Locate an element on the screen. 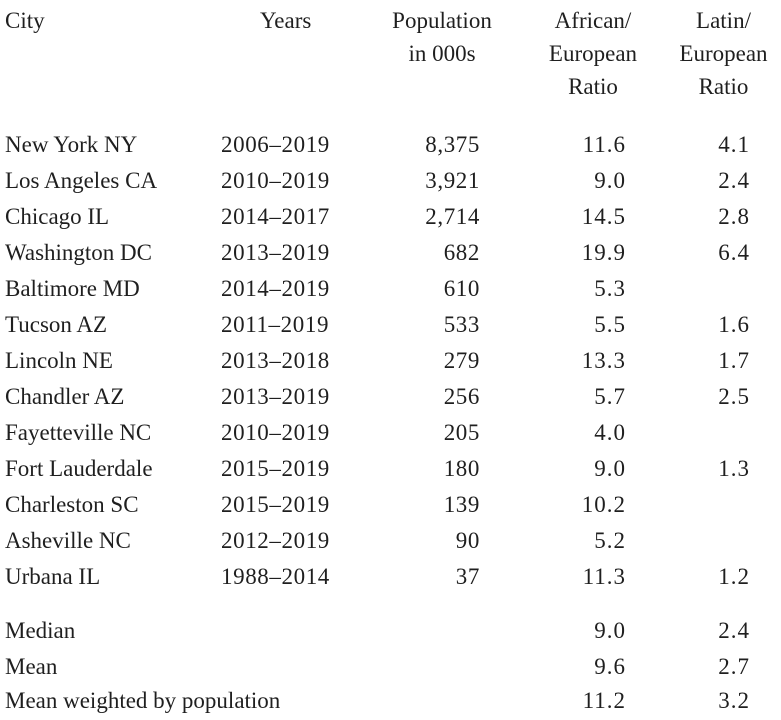  cell-population: 205 is located at coordinates (461, 432).